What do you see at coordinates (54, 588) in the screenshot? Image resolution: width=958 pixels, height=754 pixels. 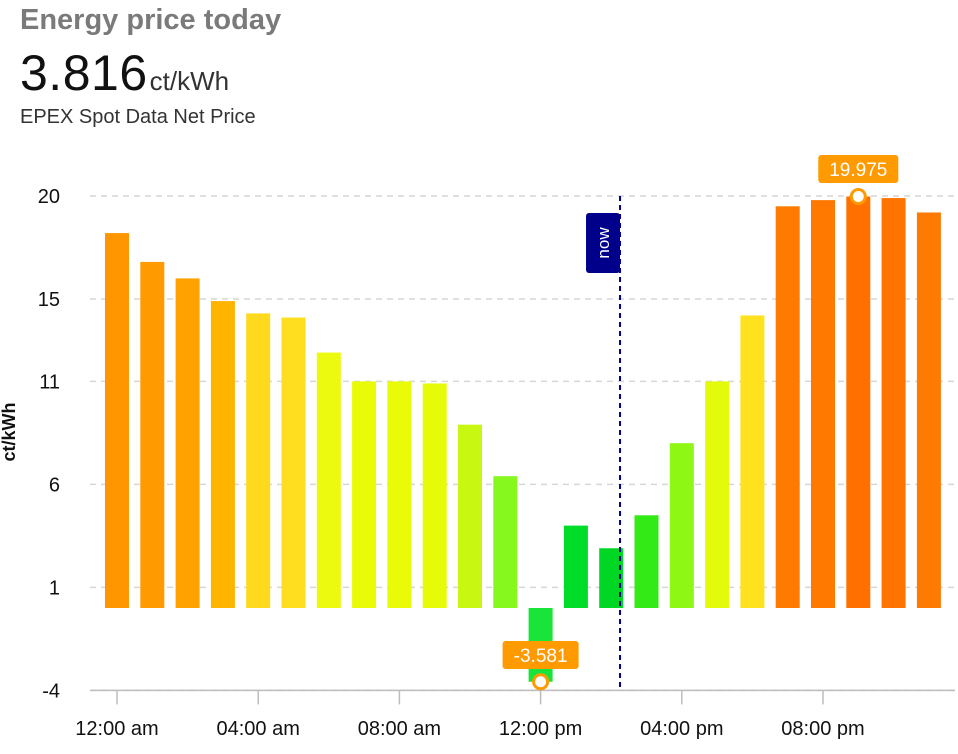 I see `y-tick-label: 1` at bounding box center [54, 588].